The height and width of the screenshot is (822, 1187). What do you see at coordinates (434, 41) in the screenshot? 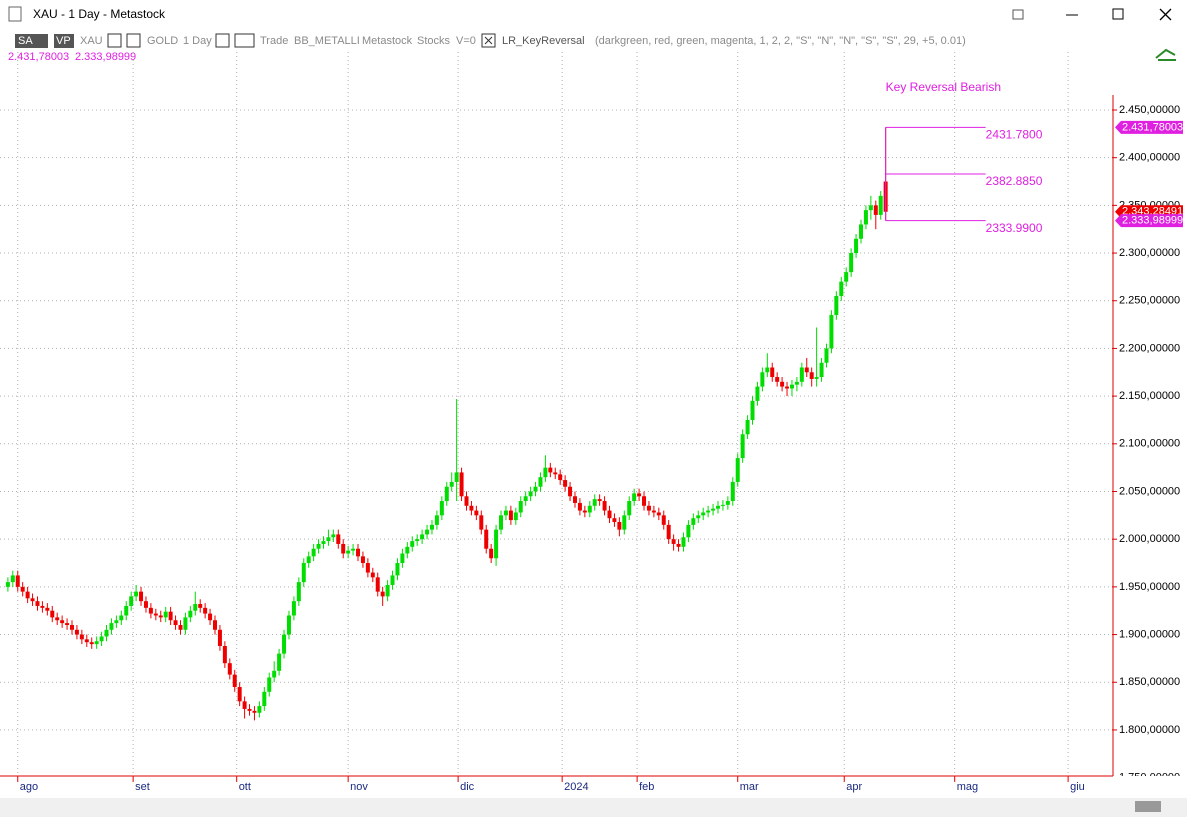
I see `toolbar-item: Stocks` at bounding box center [434, 41].